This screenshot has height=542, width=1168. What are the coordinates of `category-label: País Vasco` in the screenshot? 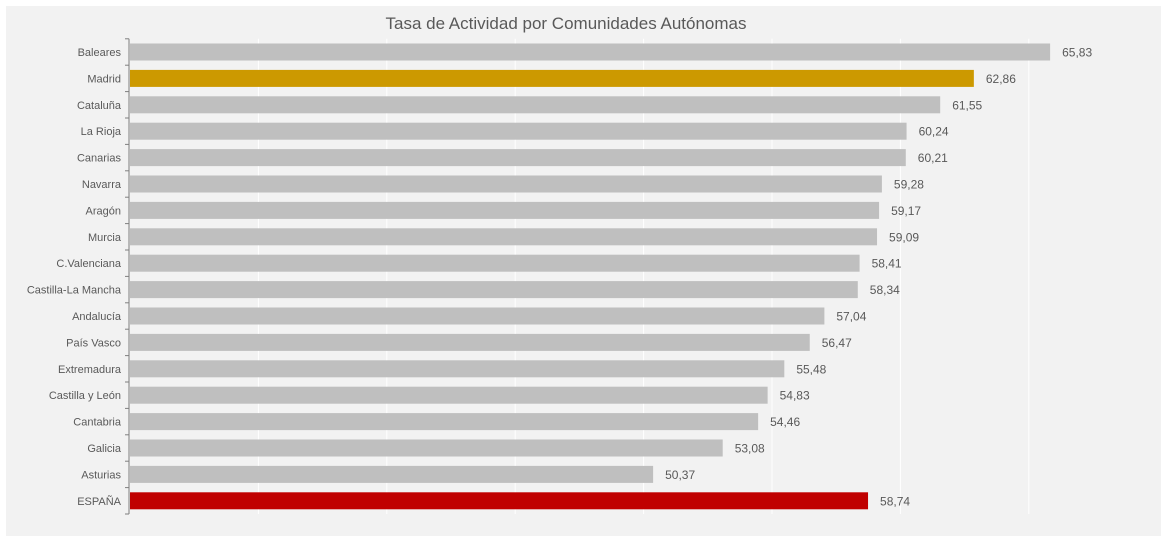 It's located at (93, 343).